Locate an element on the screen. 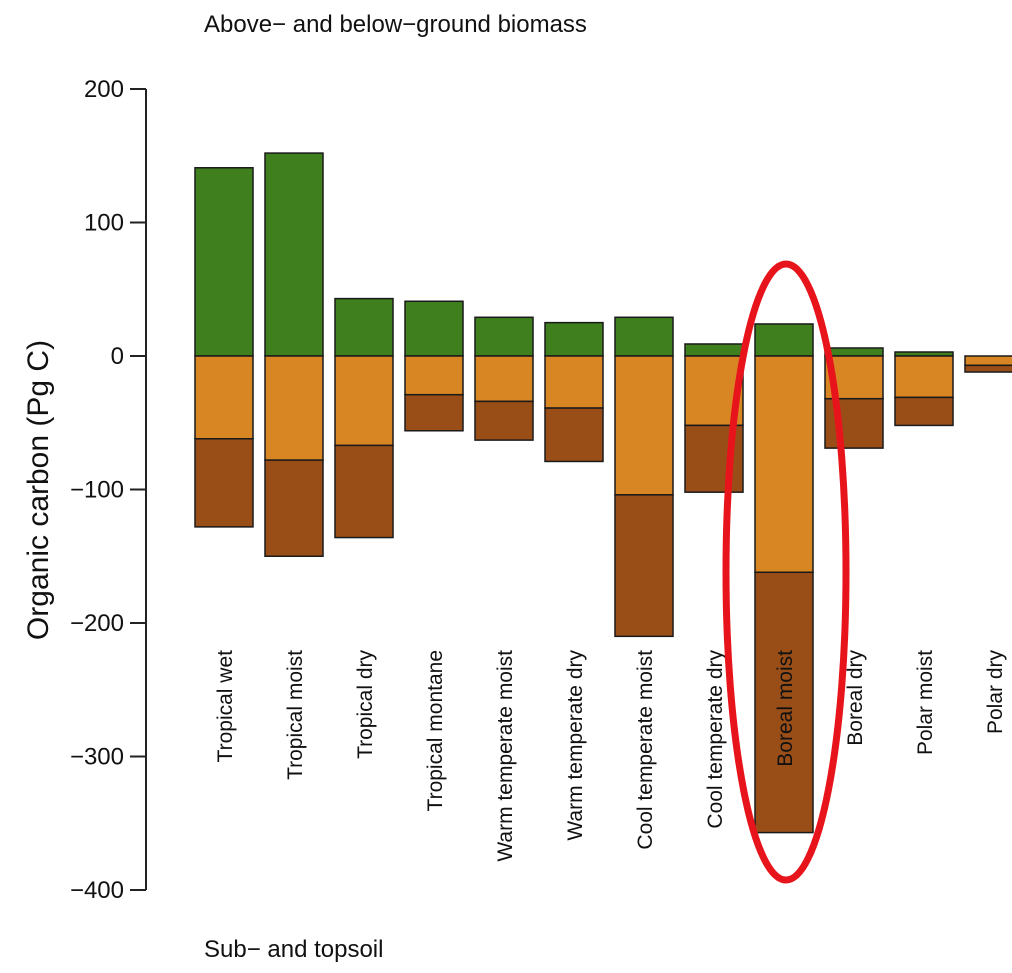 The image size is (1012, 973). bar-subsoil-tropical-dry is located at coordinates (364, 491).